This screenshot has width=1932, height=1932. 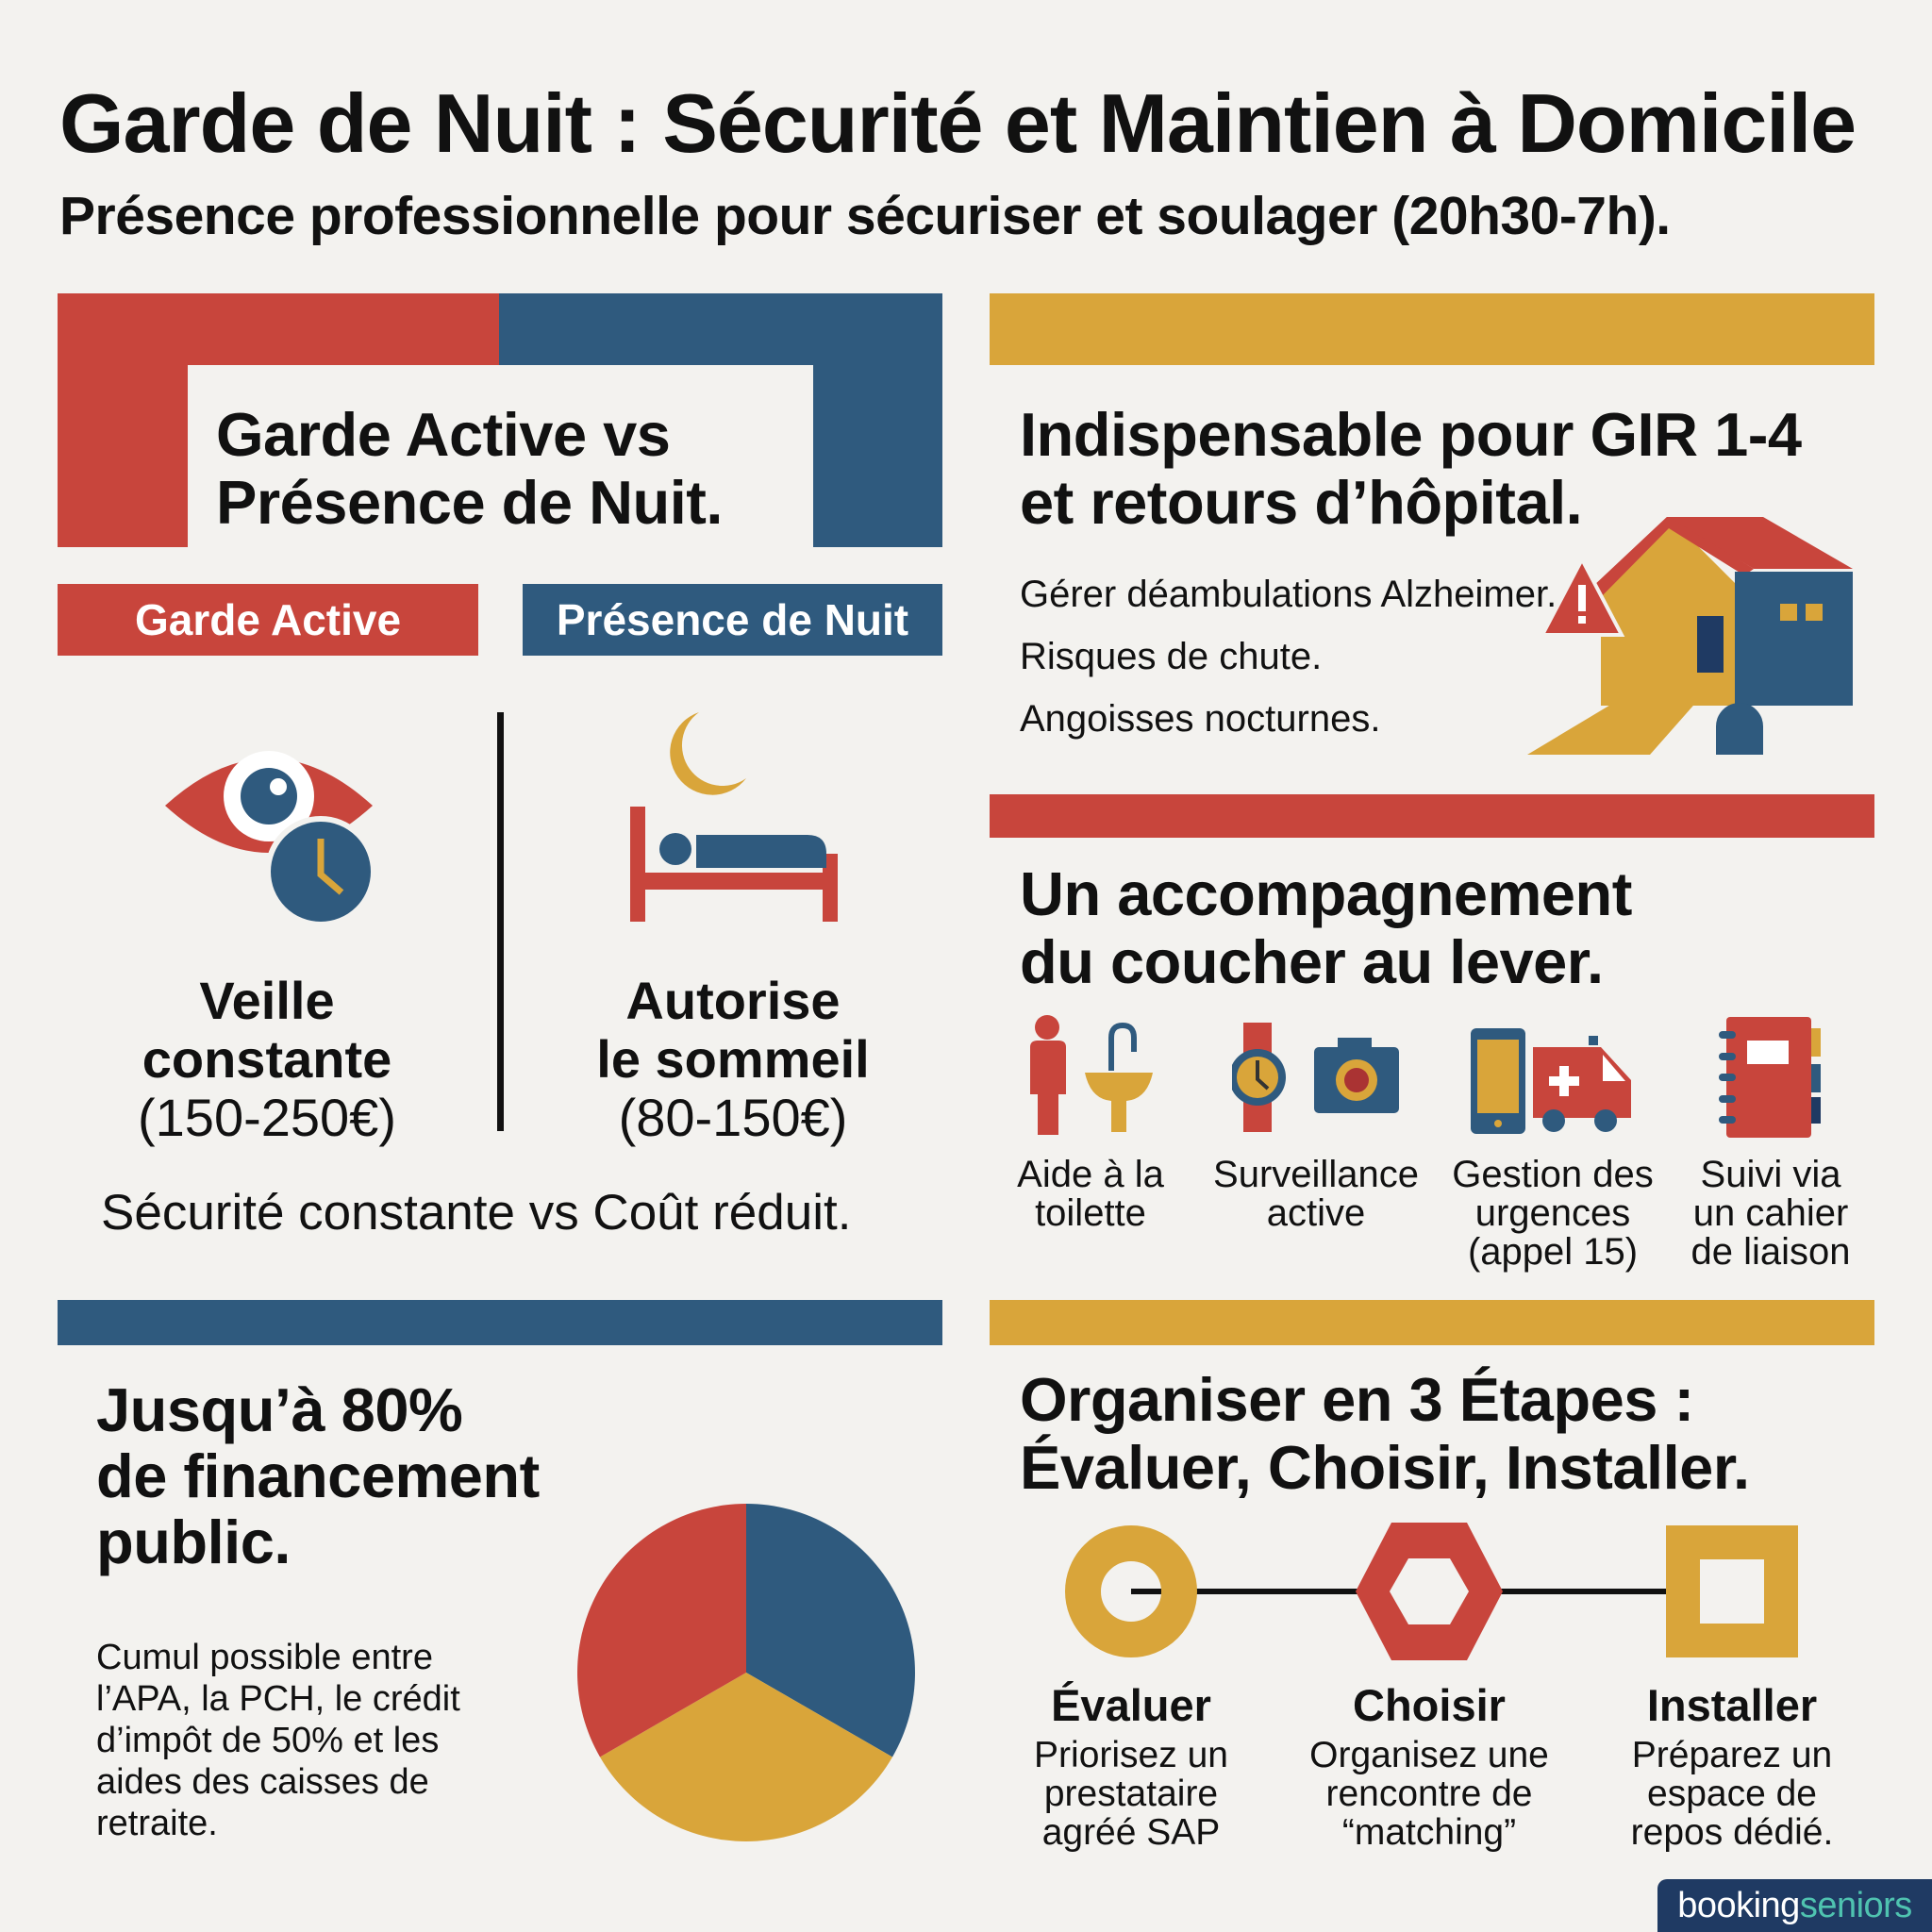 What do you see at coordinates (1738, 1905) in the screenshot?
I see `logo-part1: booking` at bounding box center [1738, 1905].